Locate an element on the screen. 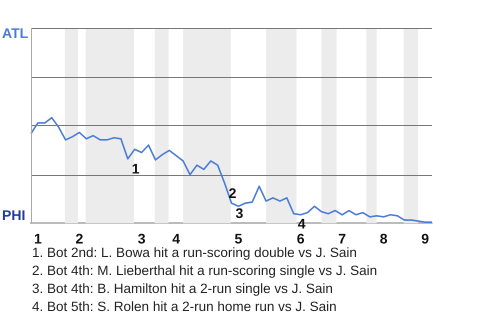 This screenshot has height=320, width=480. text: ATL is located at coordinates (15, 33).